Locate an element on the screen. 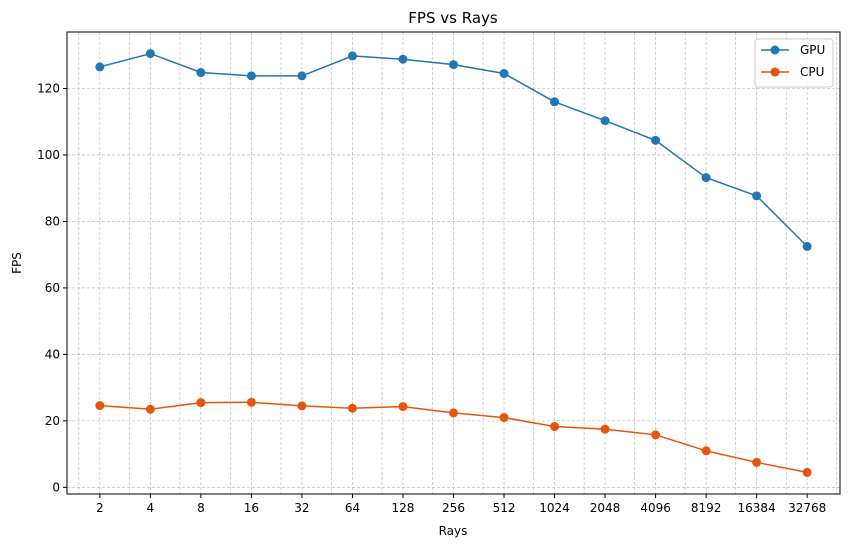 The height and width of the screenshot is (547, 850). x-tick-label: 256 is located at coordinates (453, 508).